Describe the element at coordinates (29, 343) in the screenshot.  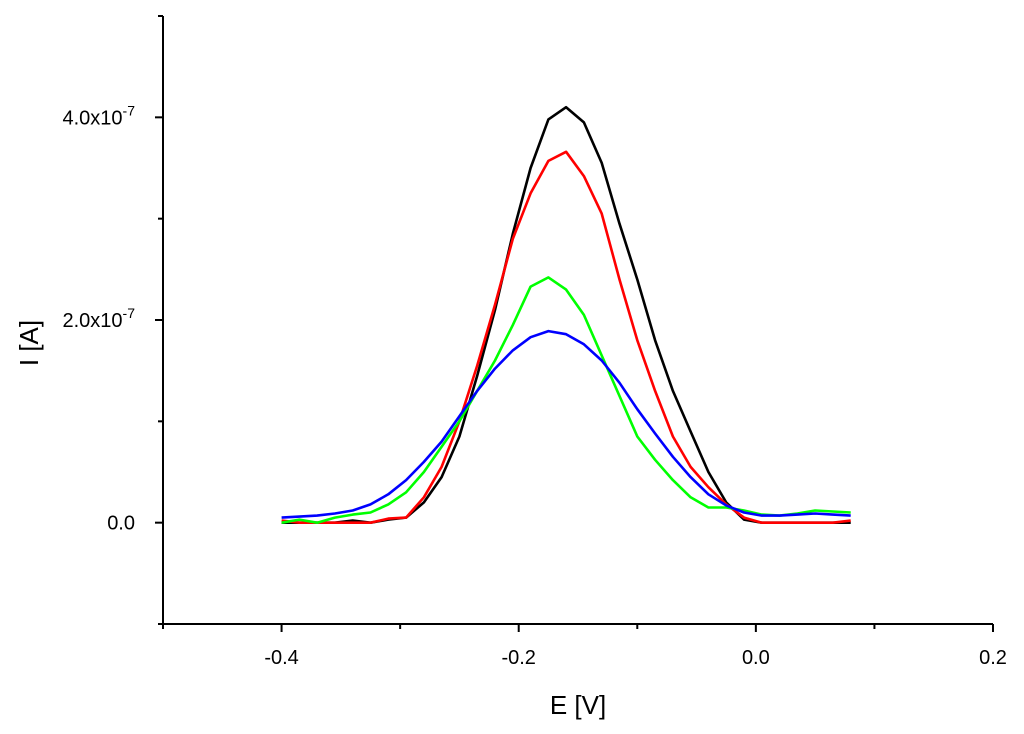
I see `y-axis-title: I [A]` at that location.